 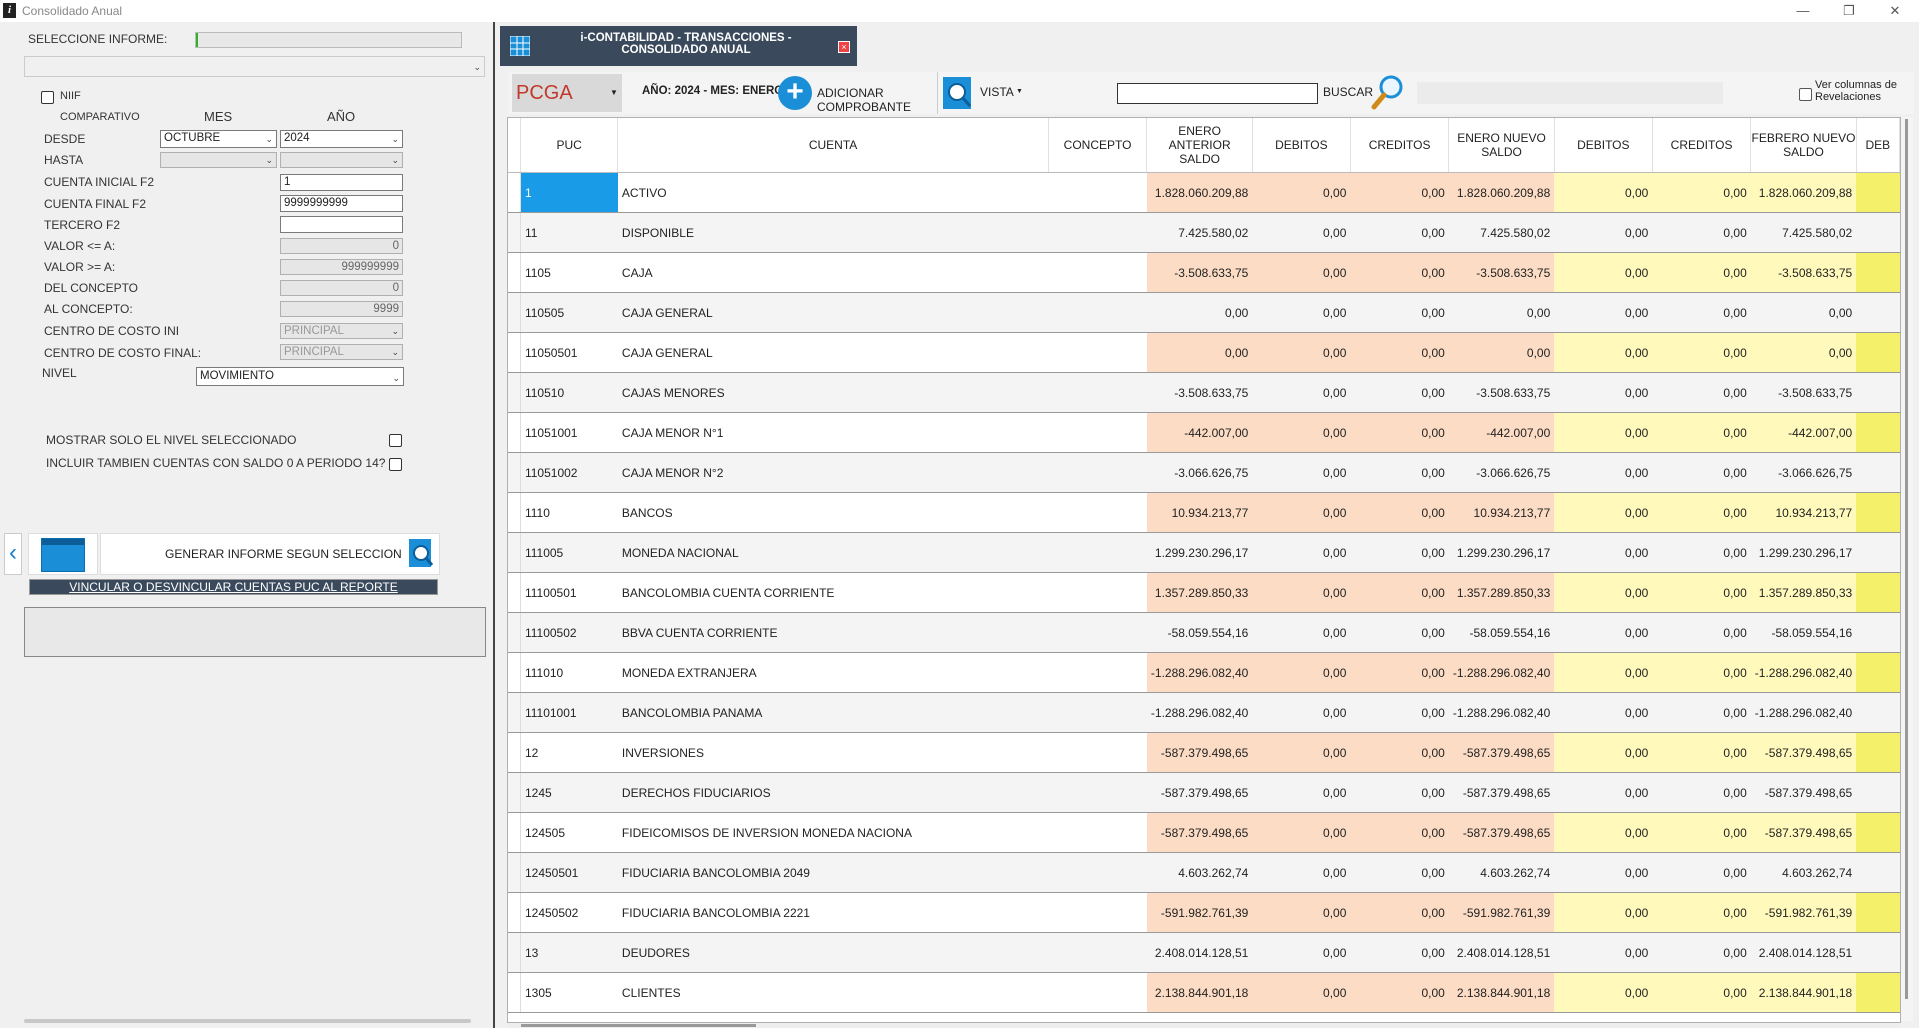 I want to click on puc-cell: 11, so click(x=569, y=232).